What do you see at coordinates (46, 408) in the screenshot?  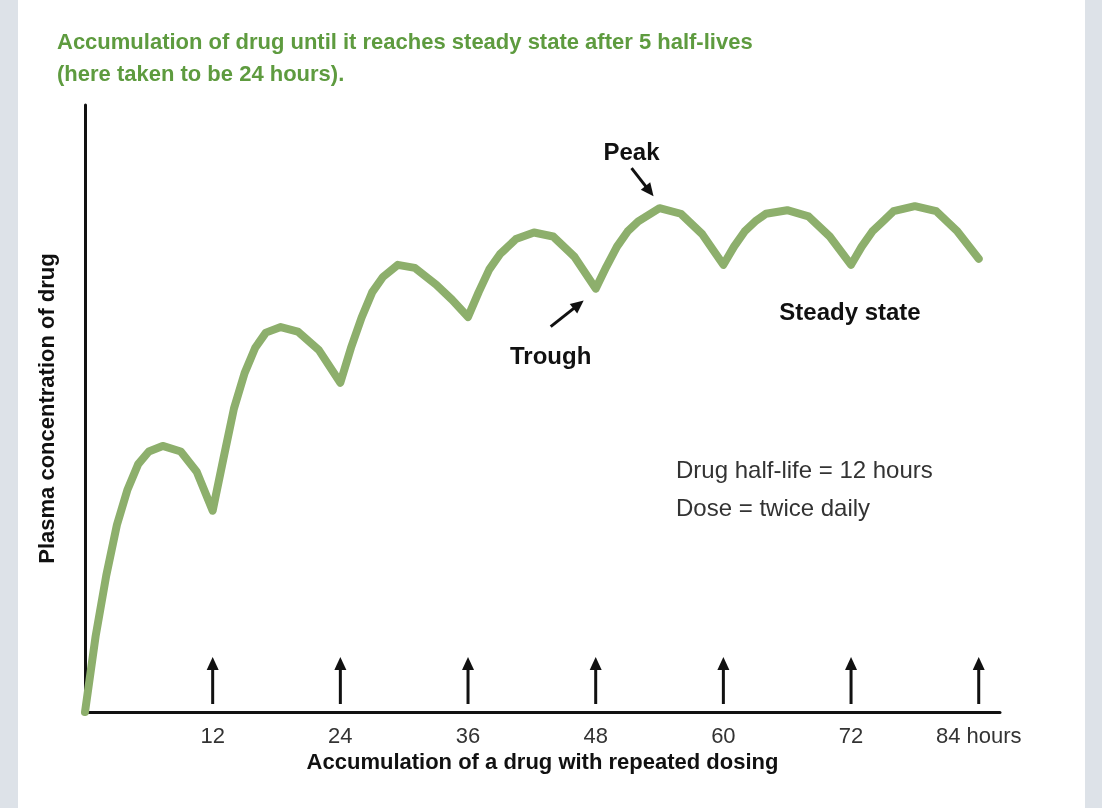 I see `y-axis-title: Plasma concentration of drug` at bounding box center [46, 408].